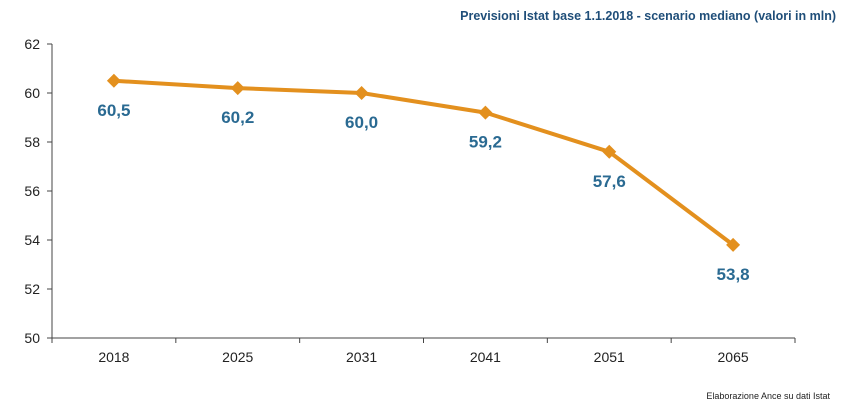 This screenshot has height=407, width=852. Describe the element at coordinates (32, 338) in the screenshot. I see `y-tick-label: 50` at that location.